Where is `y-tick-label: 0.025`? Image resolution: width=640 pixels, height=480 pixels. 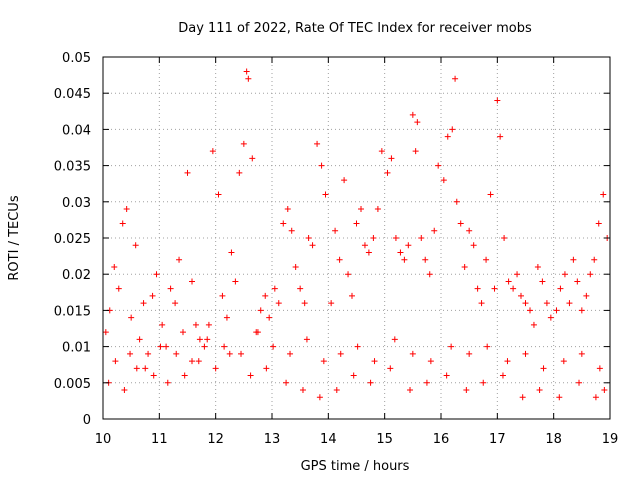
y-tick-label: 0.025 is located at coordinates (72, 239).